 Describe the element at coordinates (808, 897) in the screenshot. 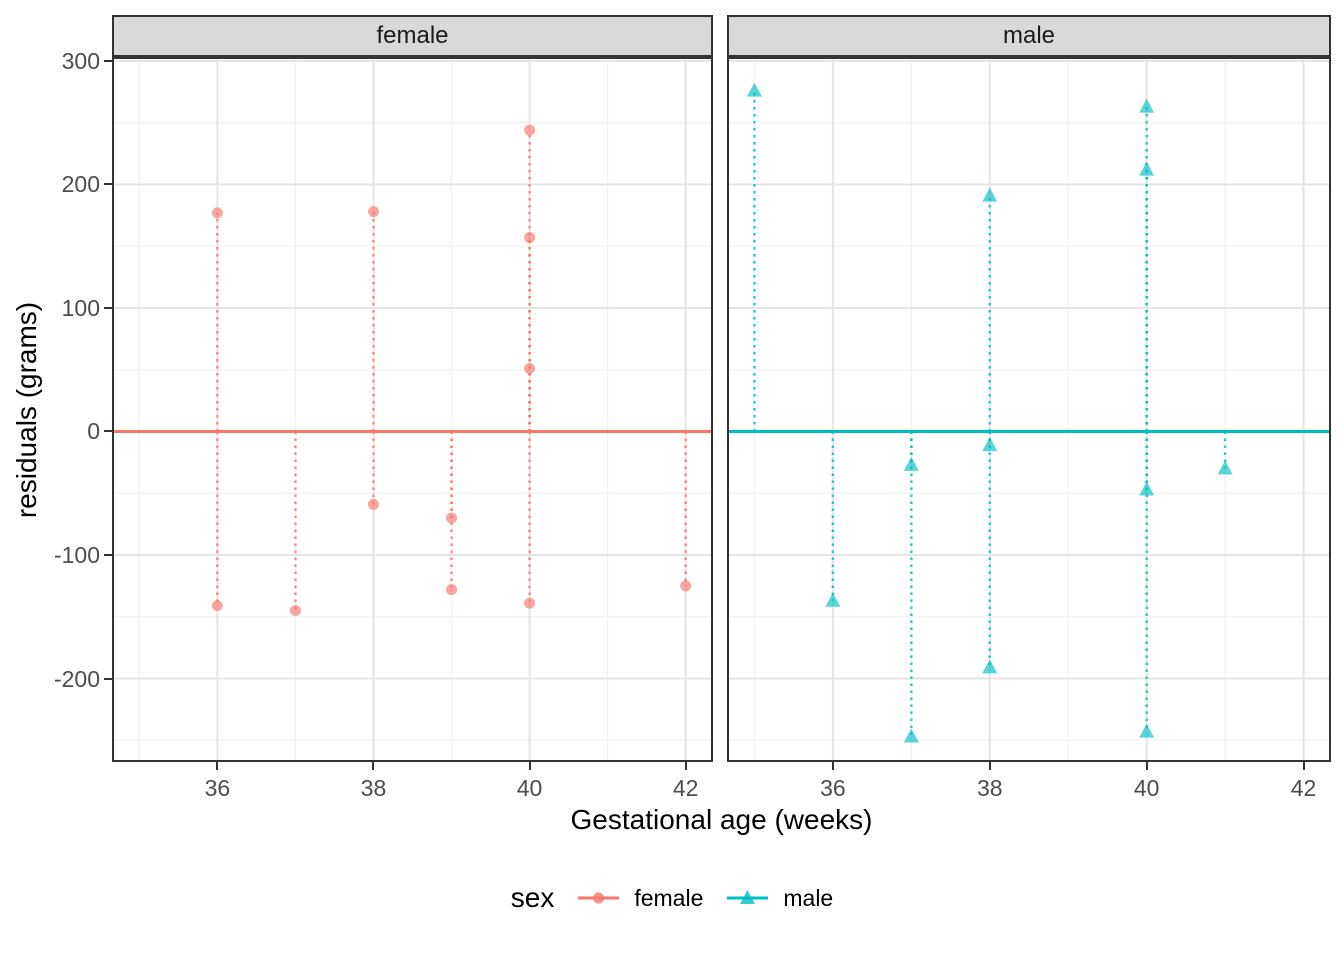

I see `legend-label-male: male` at that location.